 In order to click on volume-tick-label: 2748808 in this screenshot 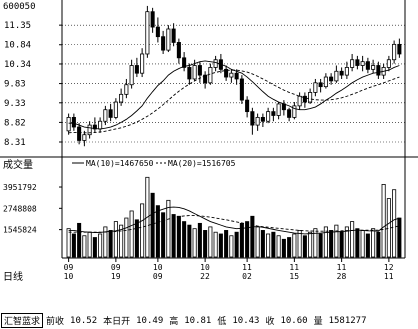, I will do `click(20, 208)`.